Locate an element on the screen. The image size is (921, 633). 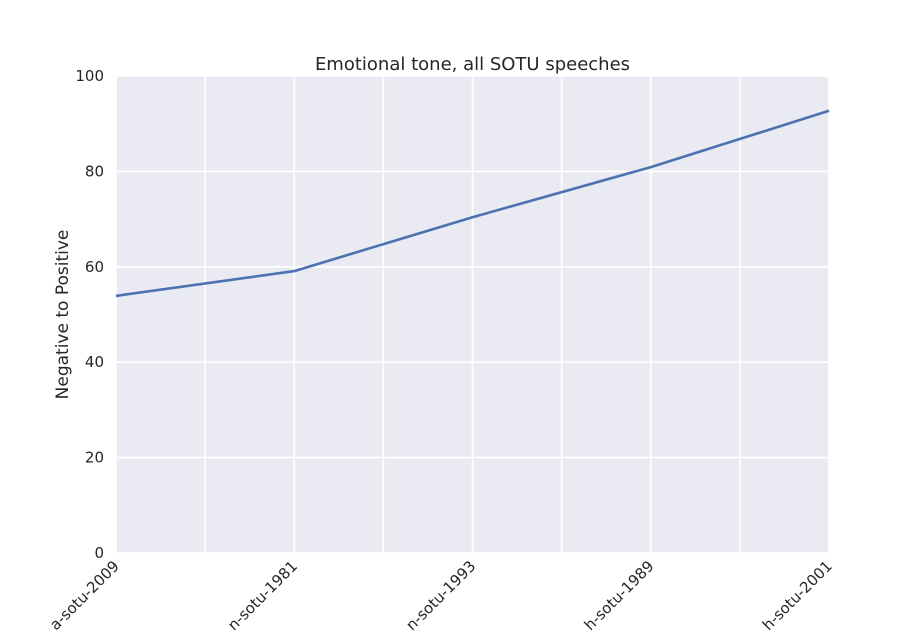
y-tick-label: 100 is located at coordinates (89, 76).